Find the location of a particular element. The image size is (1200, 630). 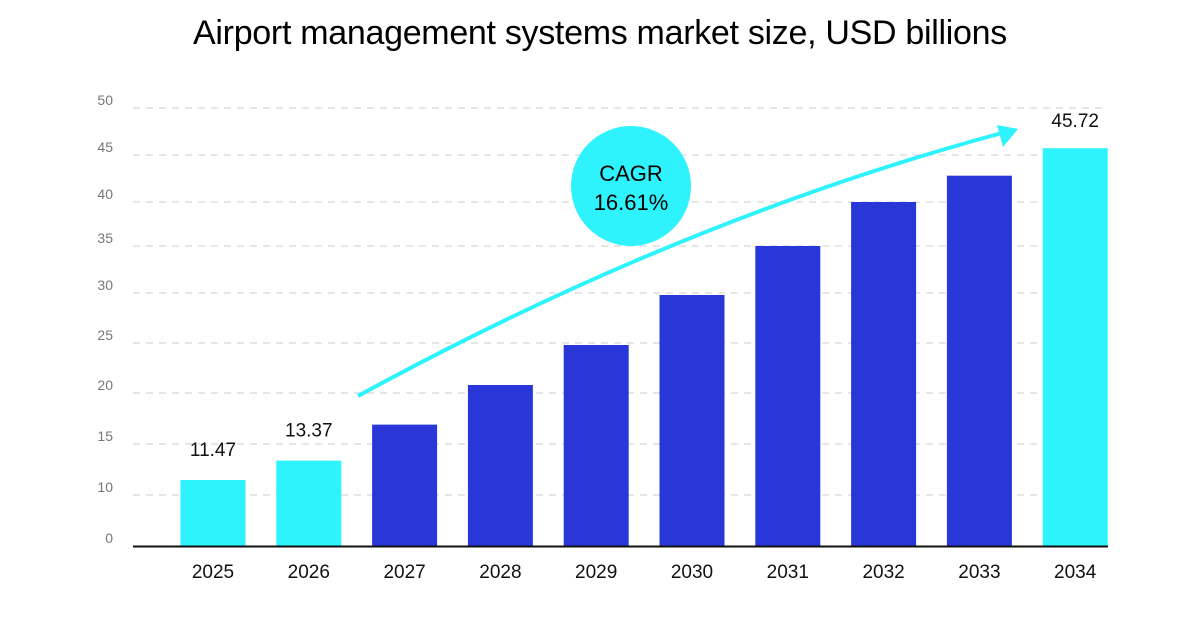

bar-2033 is located at coordinates (979, 360).